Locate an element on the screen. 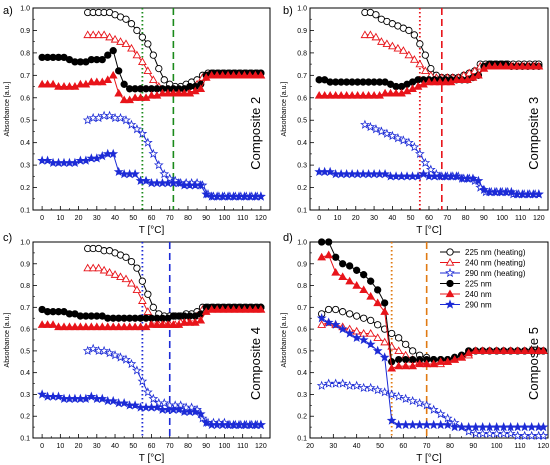  x-tick-label: 120 is located at coordinates (539, 218).